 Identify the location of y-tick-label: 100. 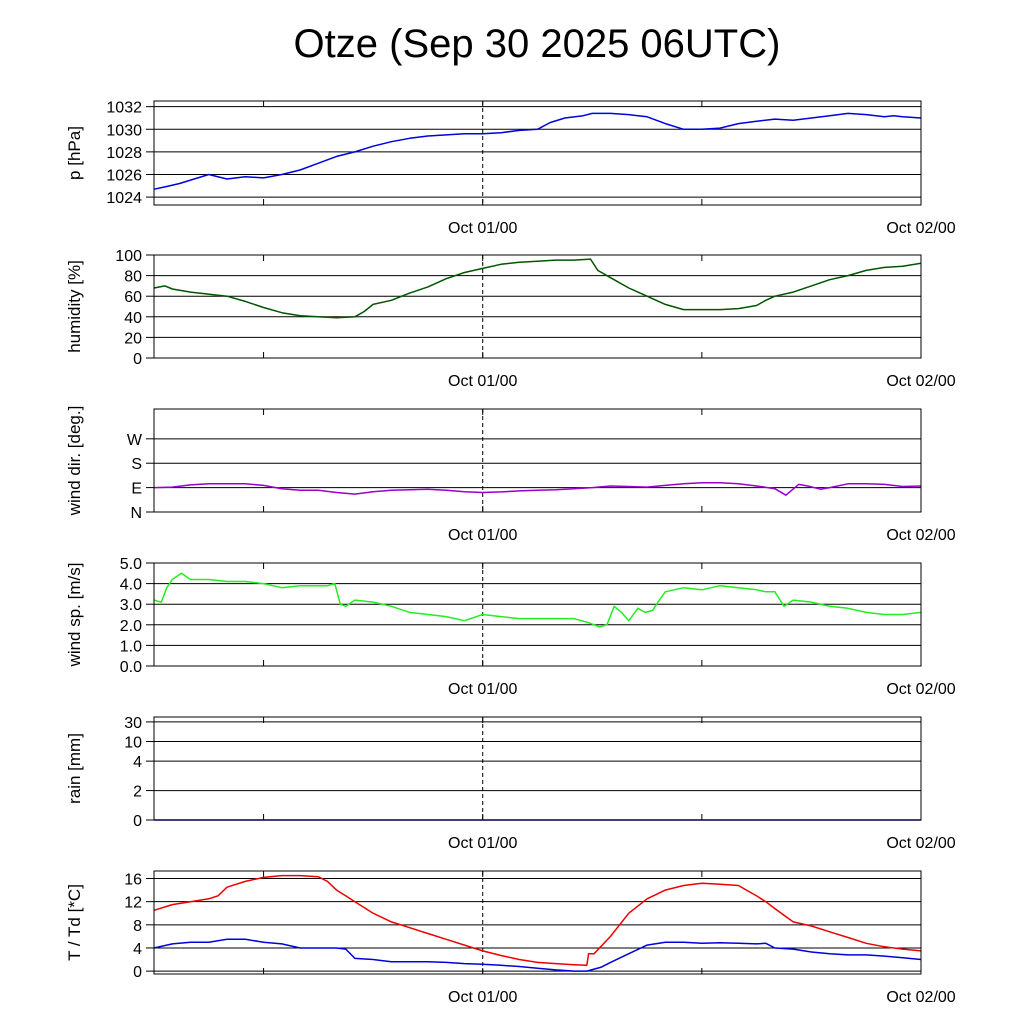
(128, 256).